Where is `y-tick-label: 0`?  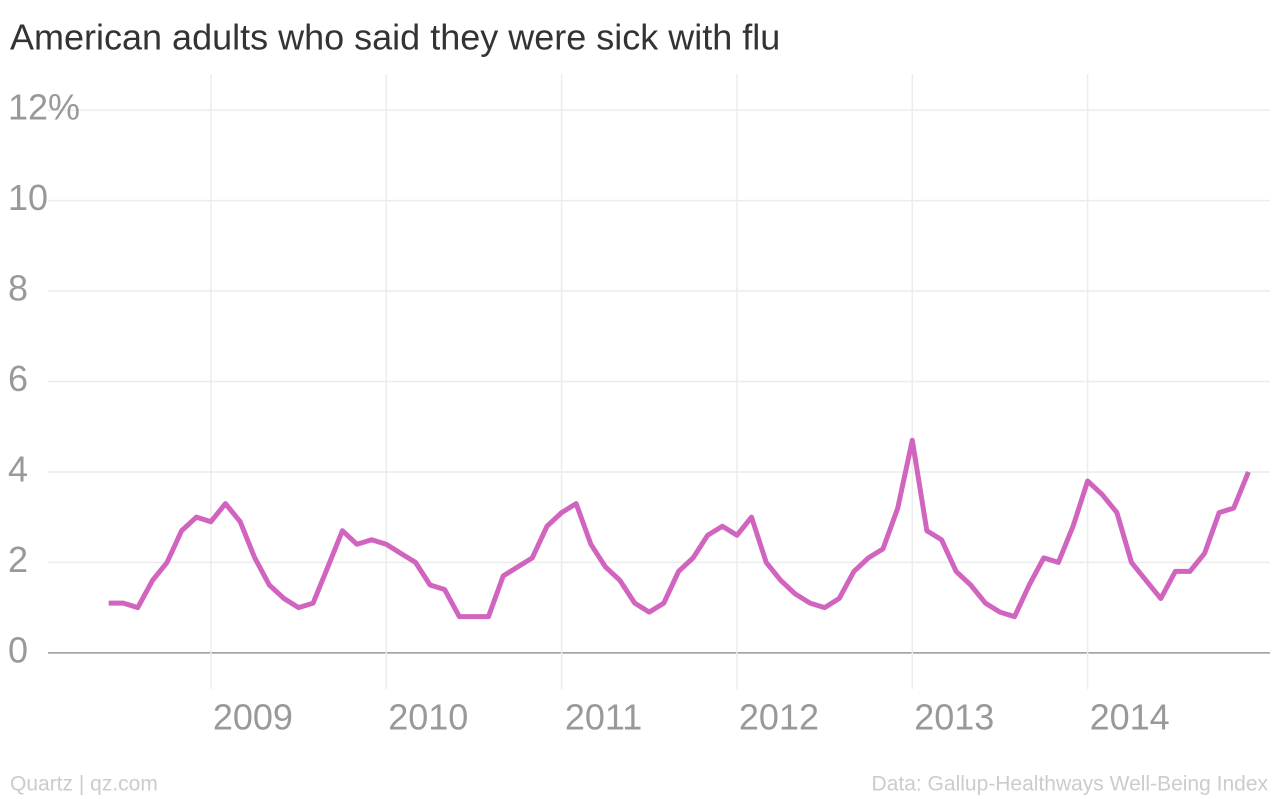 y-tick-label: 0 is located at coordinates (18, 649).